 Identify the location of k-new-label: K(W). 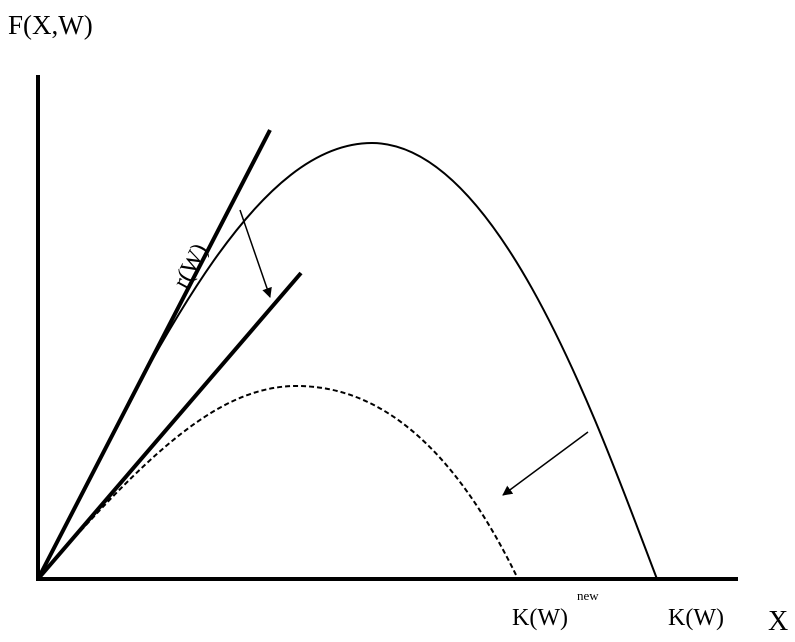
(540, 618).